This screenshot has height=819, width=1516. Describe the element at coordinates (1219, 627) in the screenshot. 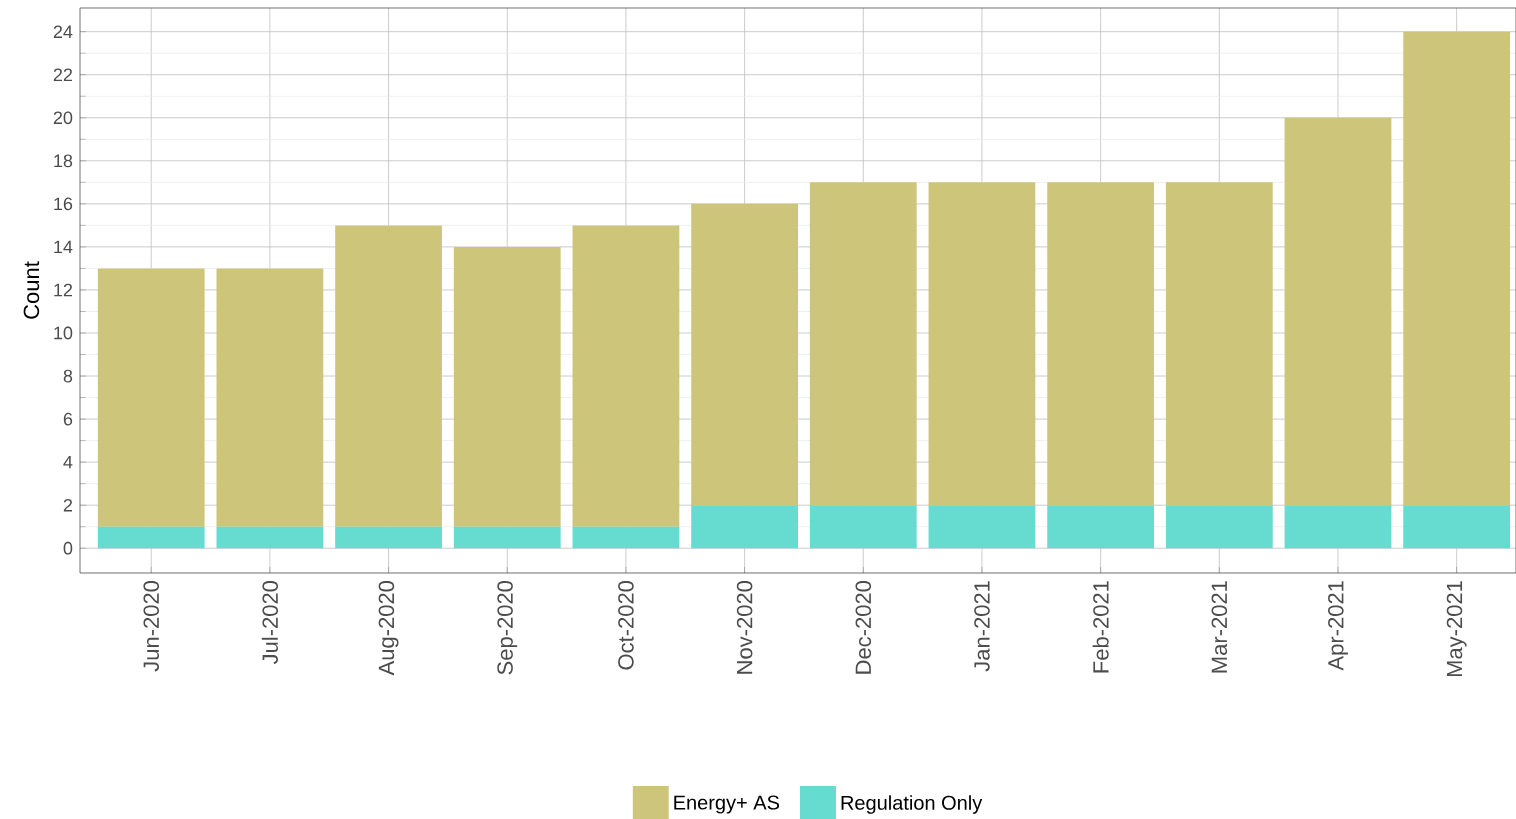

I see `x-tick-label: Mar-2021` at that location.